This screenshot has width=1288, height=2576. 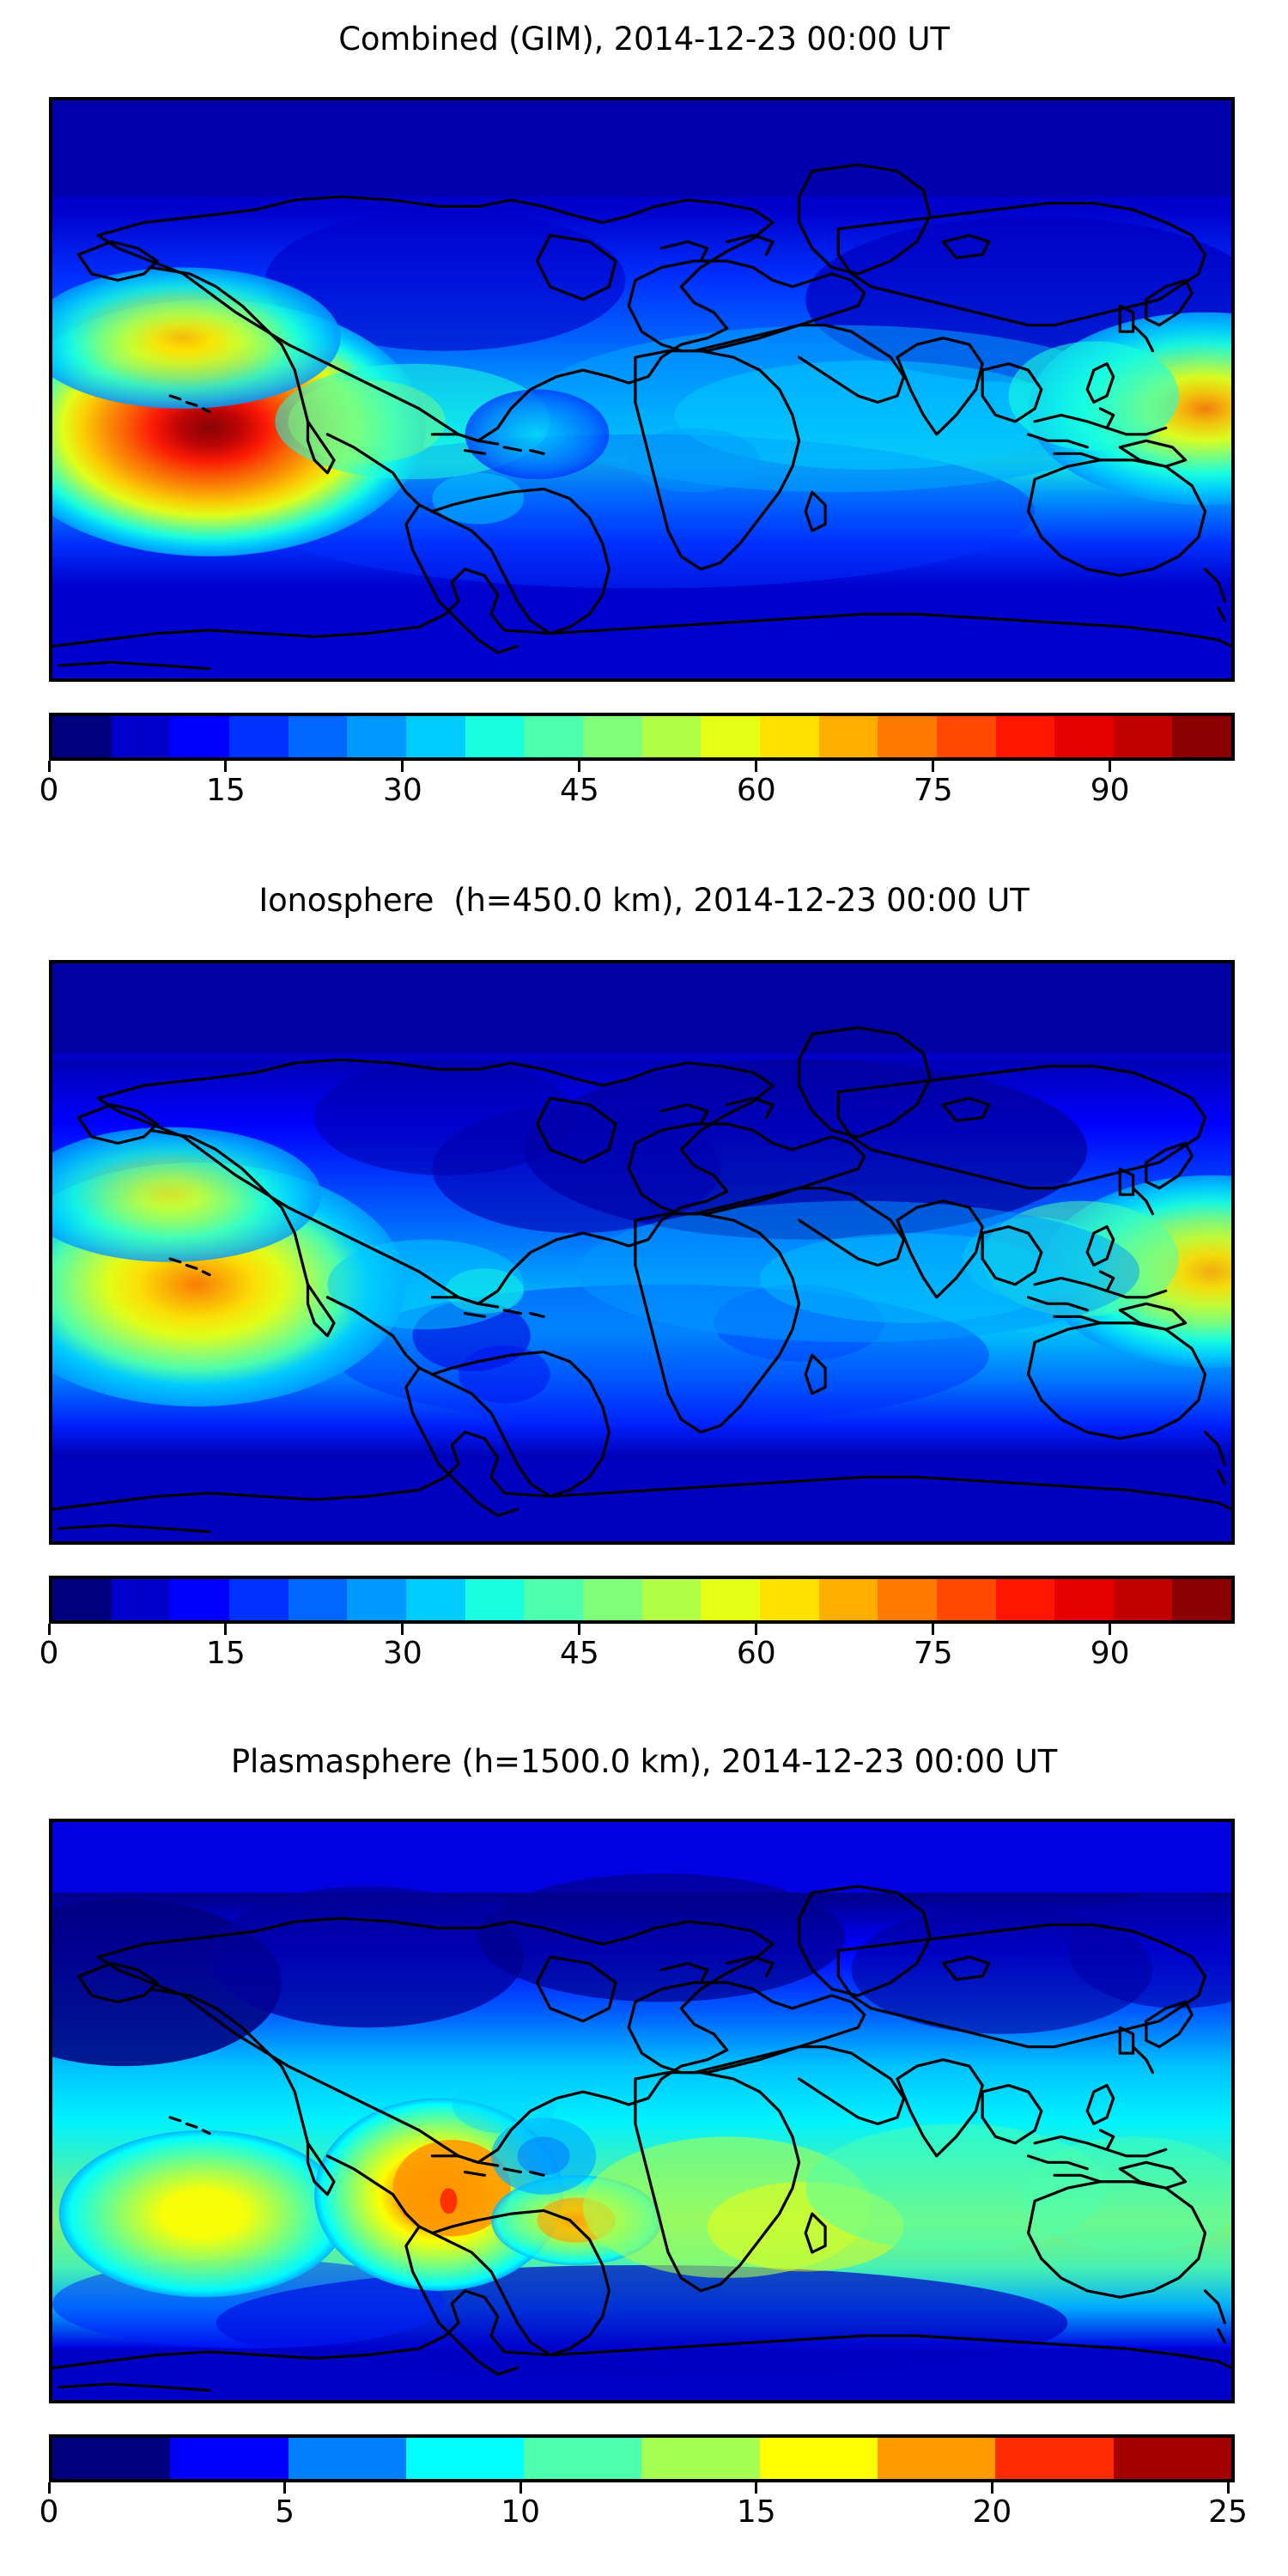 I want to click on panel-title-combined: Combined (GIM), 2014-12-23 00:00 UT, so click(x=644, y=40).